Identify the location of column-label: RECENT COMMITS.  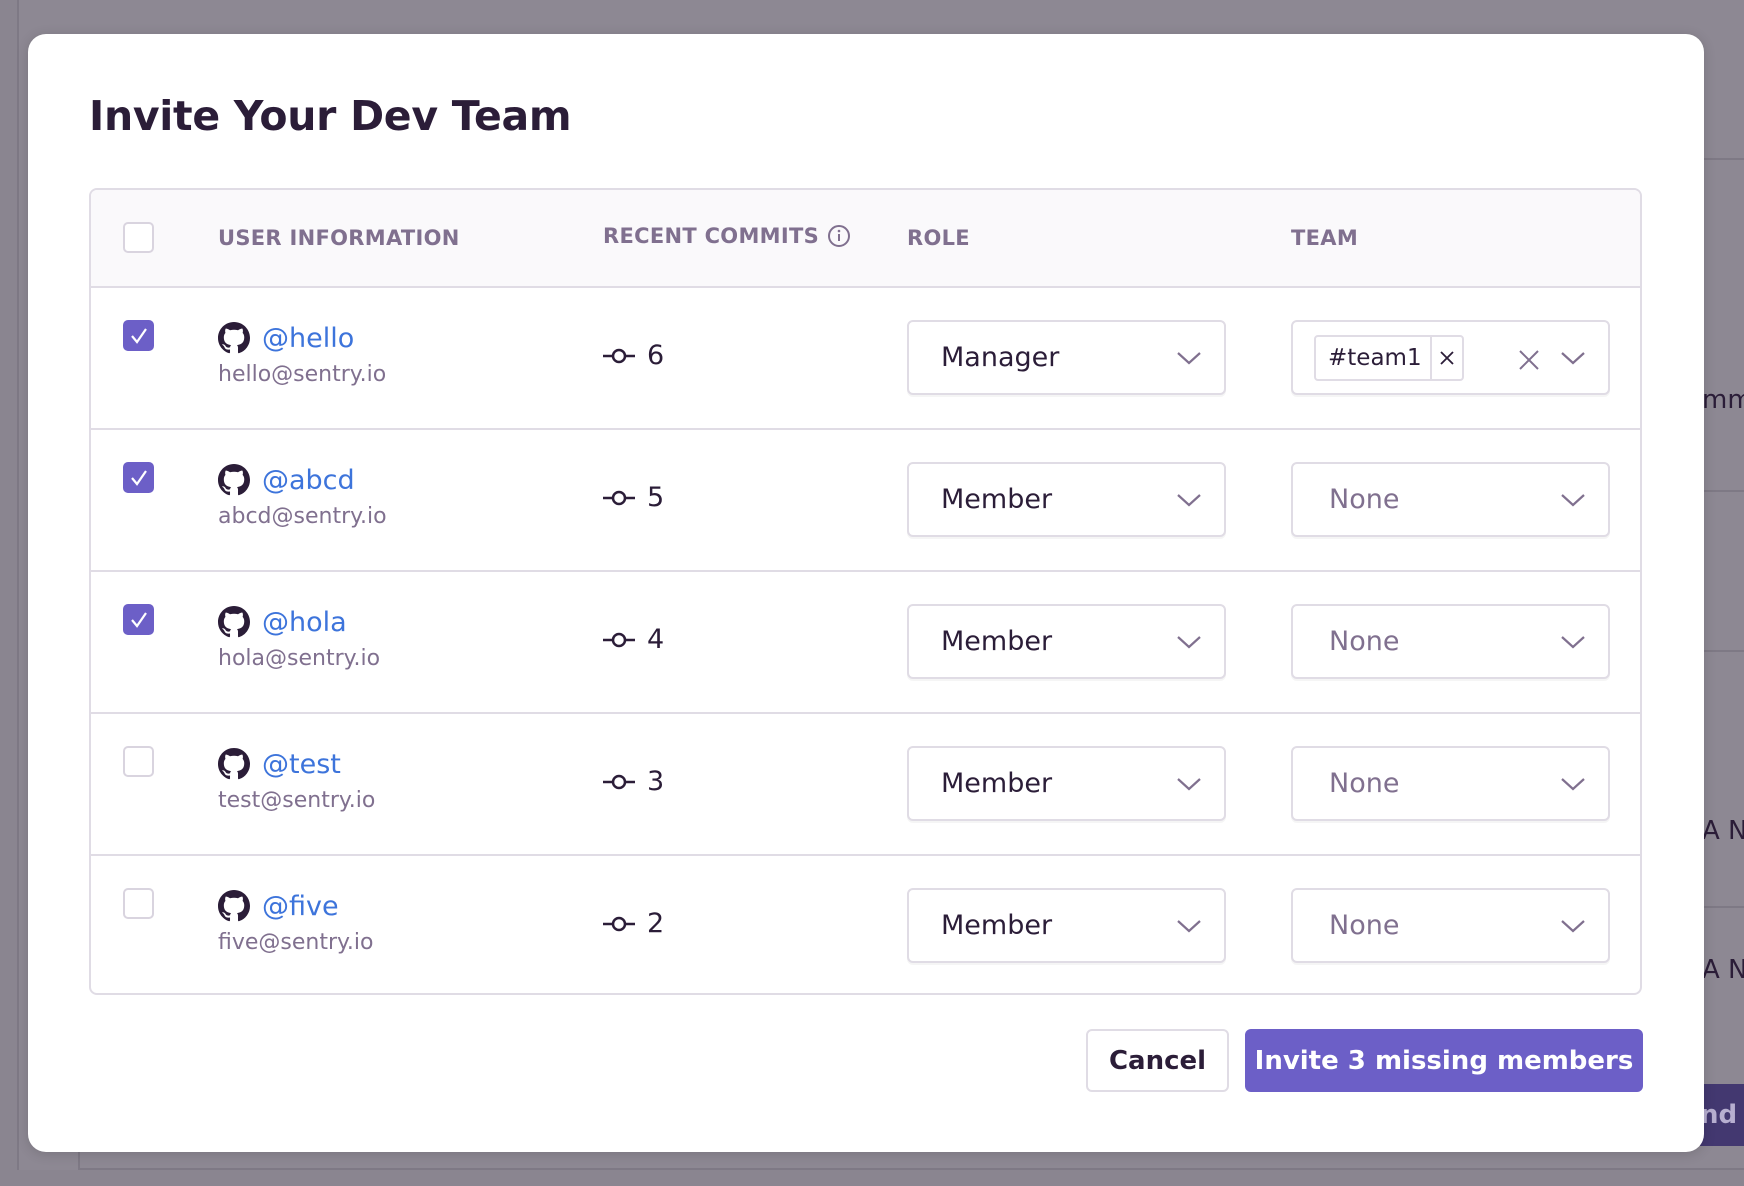
(711, 236).